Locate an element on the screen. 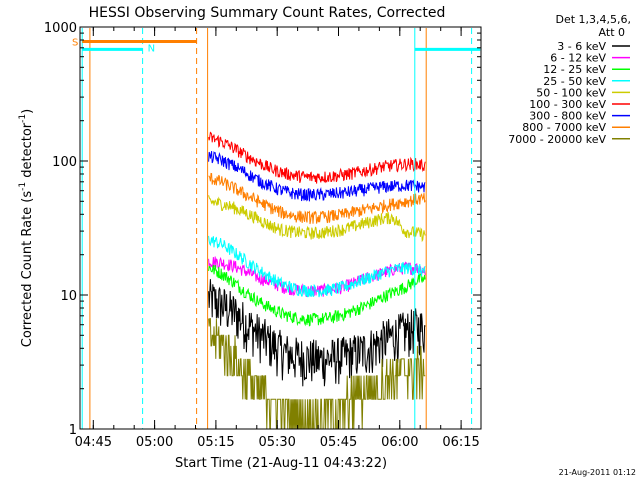 The height and width of the screenshot is (480, 640). x-tick-label: 05:30 is located at coordinates (276, 442).